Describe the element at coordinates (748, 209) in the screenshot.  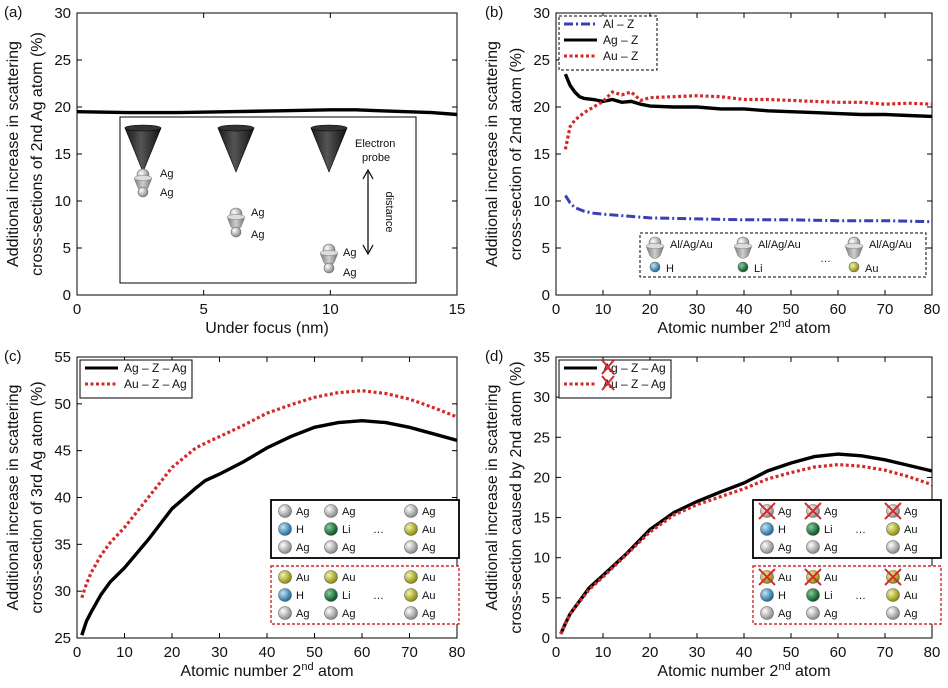
I see `series-line-al-z` at that location.